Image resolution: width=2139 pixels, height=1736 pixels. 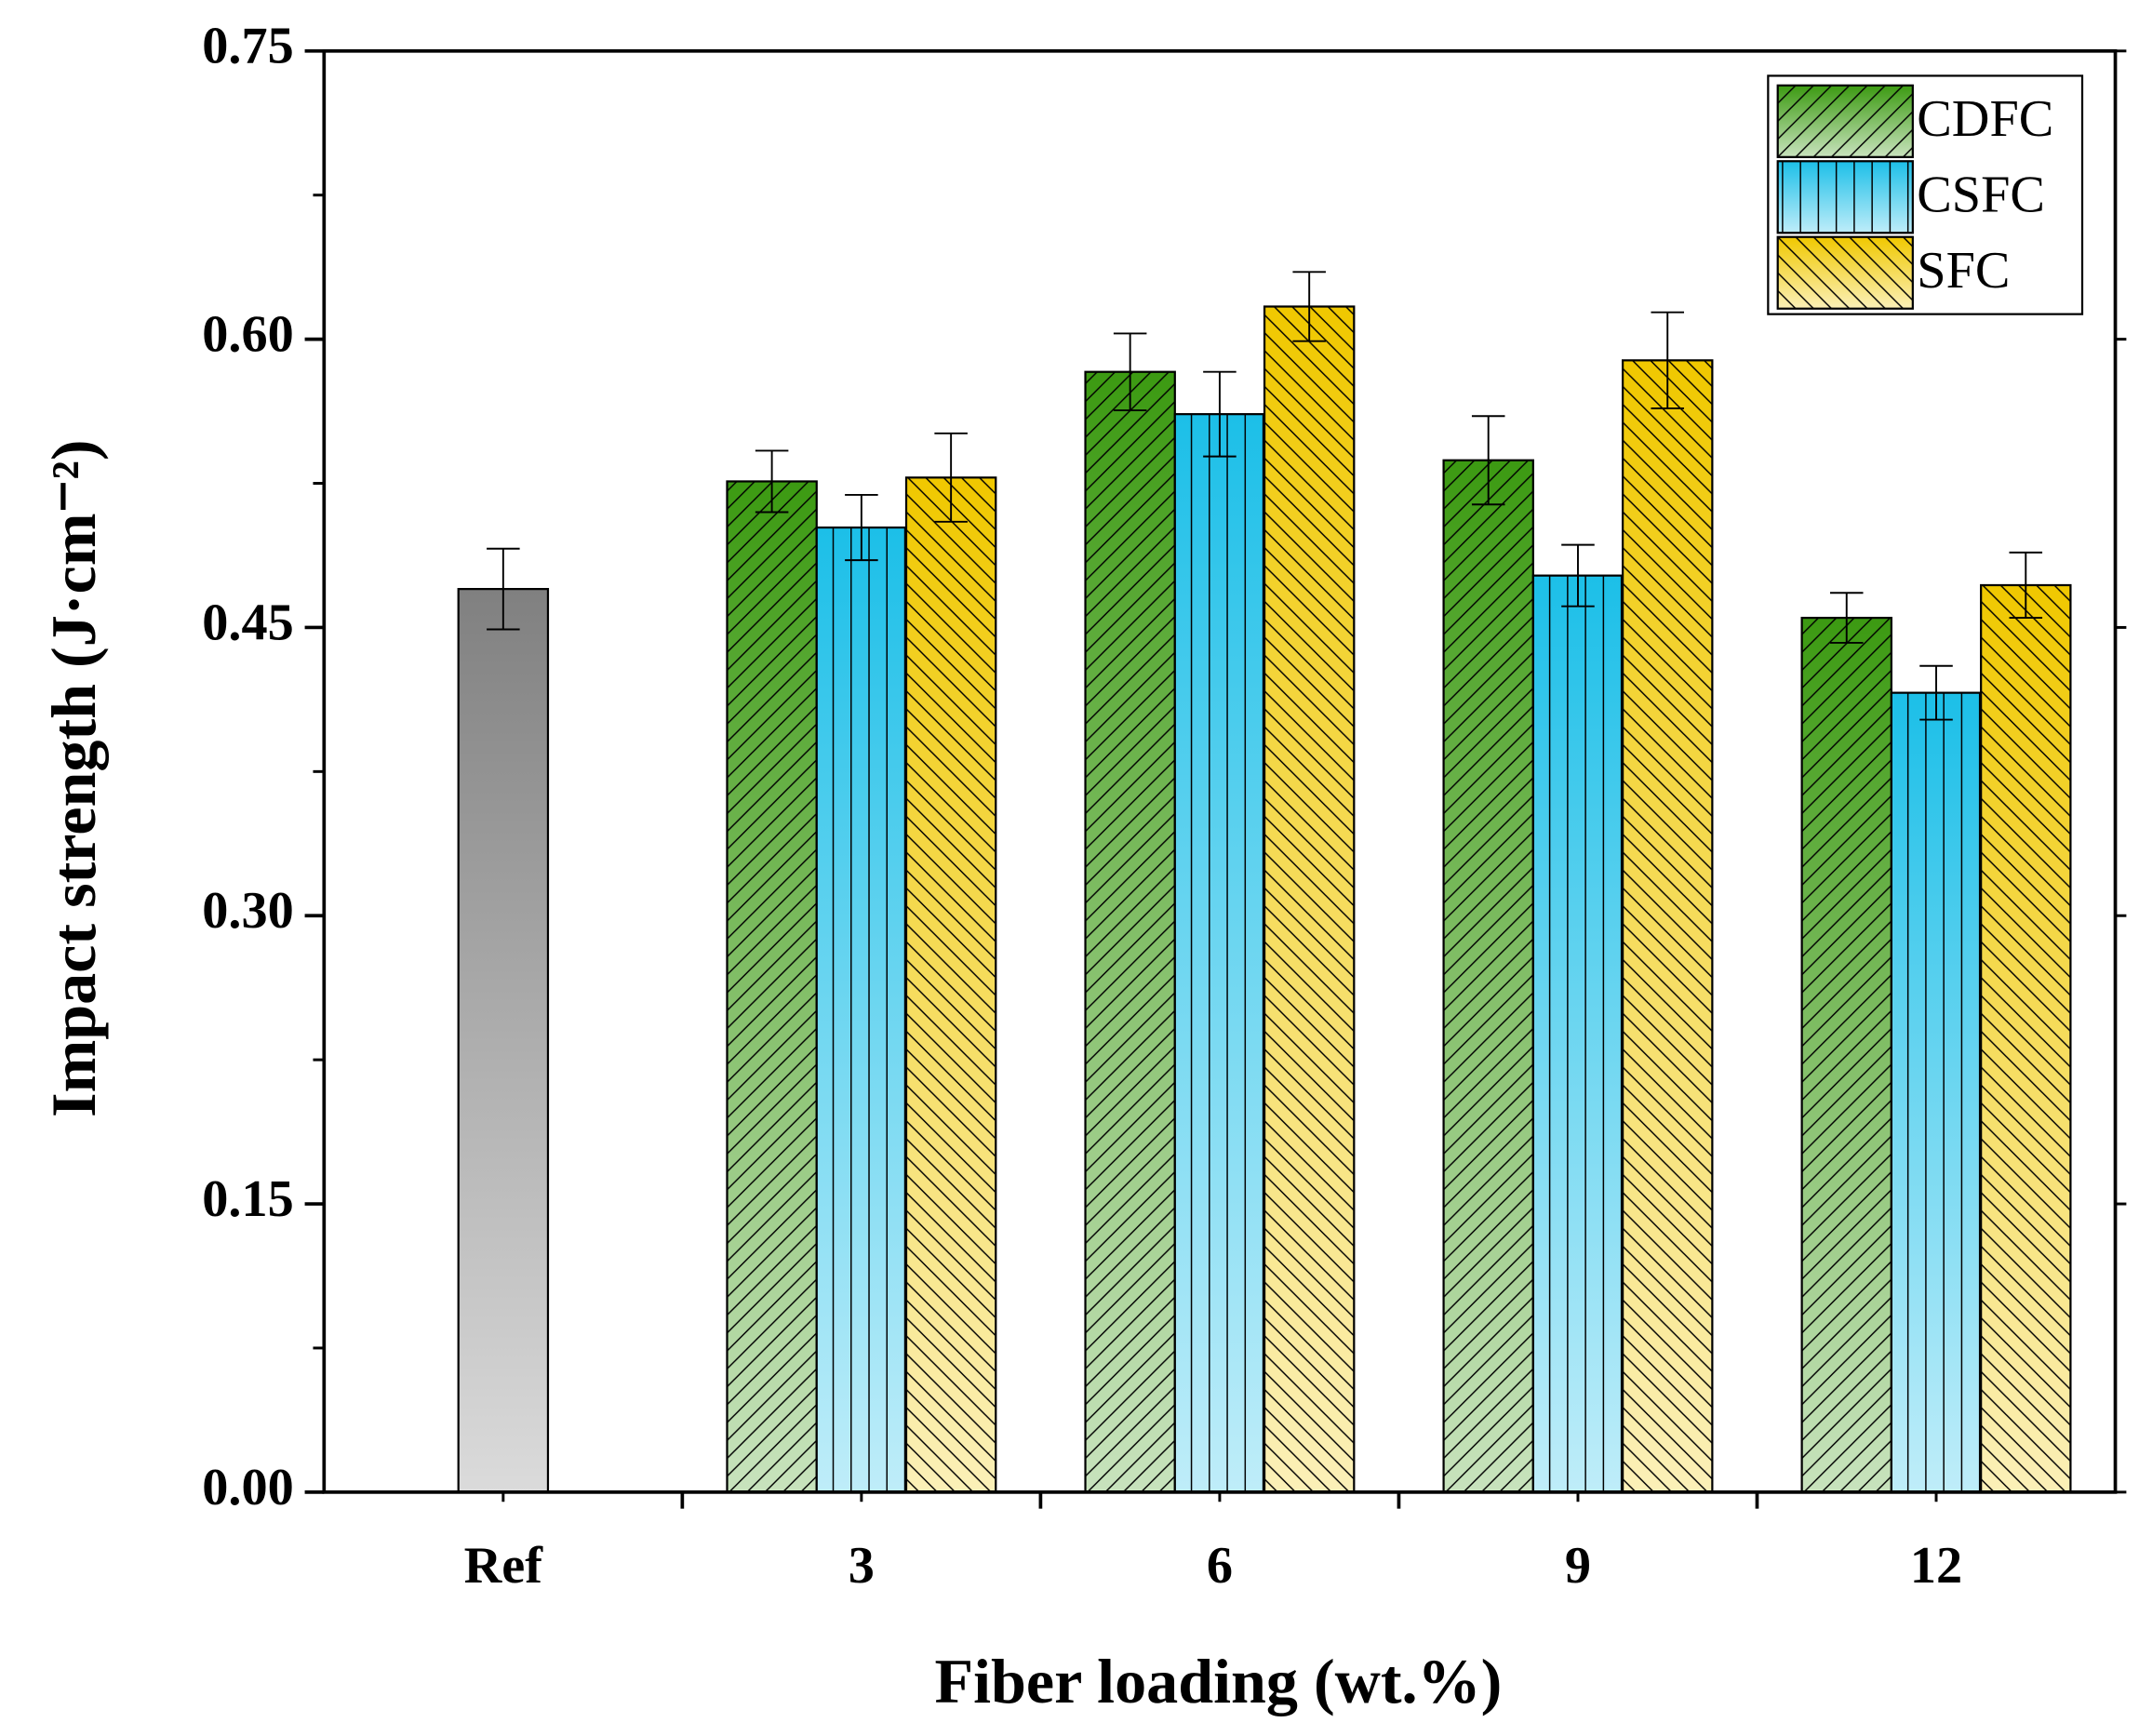 What do you see at coordinates (504, 1566) in the screenshot?
I see `x-tick-label: Ref` at bounding box center [504, 1566].